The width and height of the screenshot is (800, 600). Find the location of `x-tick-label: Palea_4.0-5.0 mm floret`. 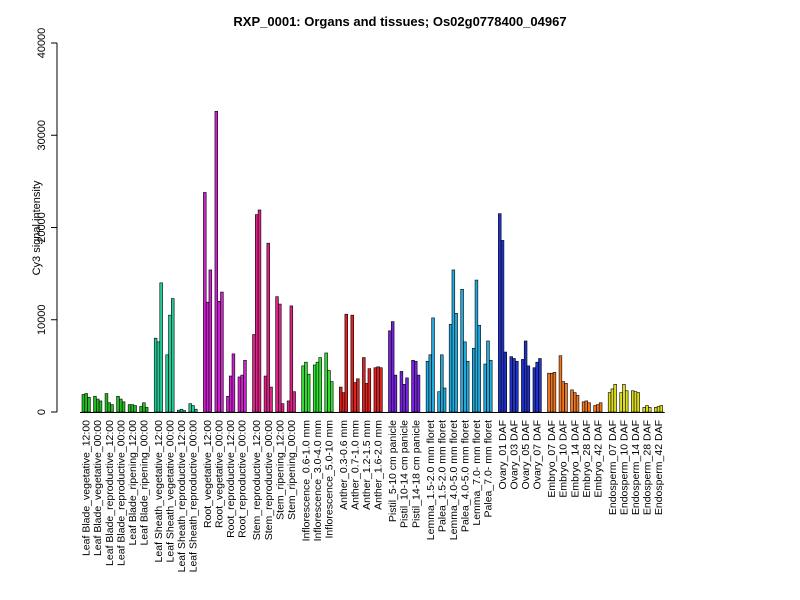

x-tick-label: Palea_4.0-5.0 mm floret is located at coordinates (465, 476).